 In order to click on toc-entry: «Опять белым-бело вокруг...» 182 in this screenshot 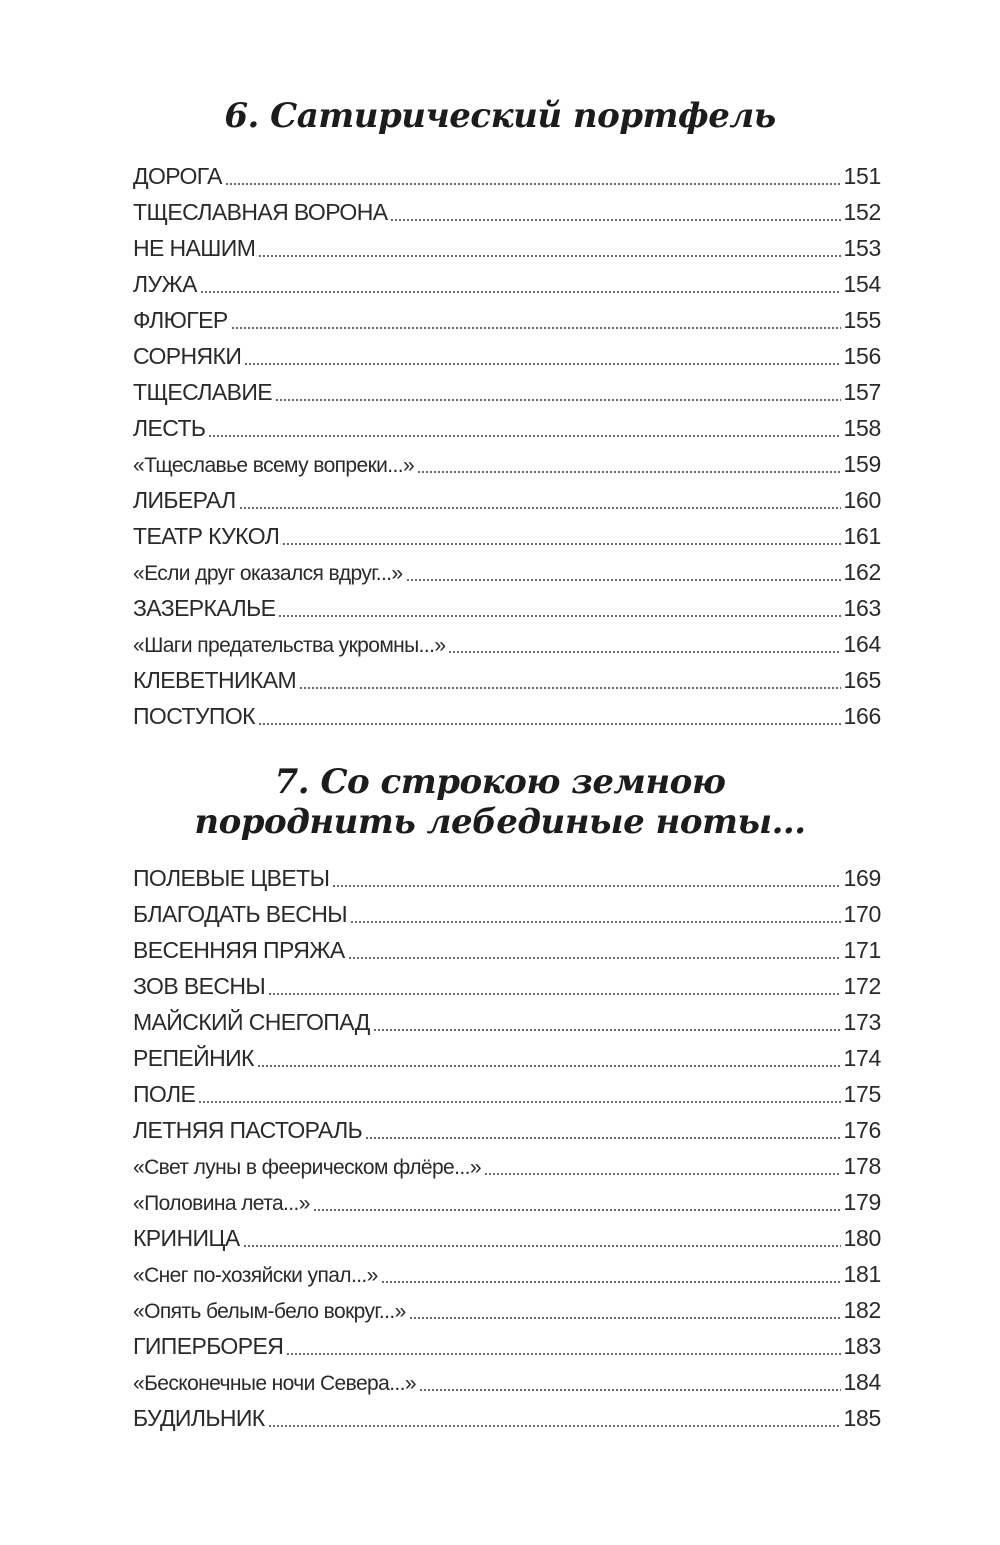, I will do `click(507, 1308)`.